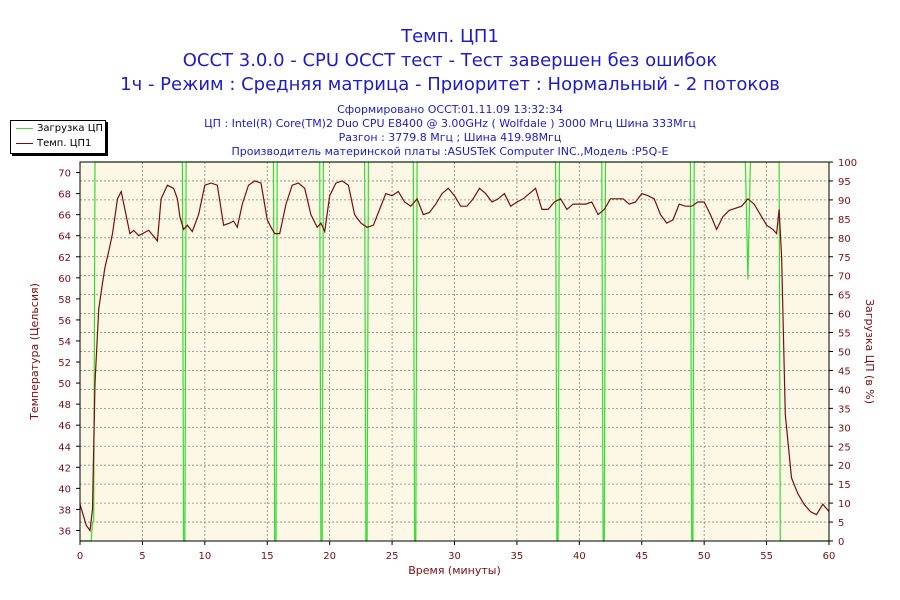 The height and width of the screenshot is (600, 900). What do you see at coordinates (34, 352) in the screenshot?
I see `y-axis-title: Температура (Цельсия)` at bounding box center [34, 352].